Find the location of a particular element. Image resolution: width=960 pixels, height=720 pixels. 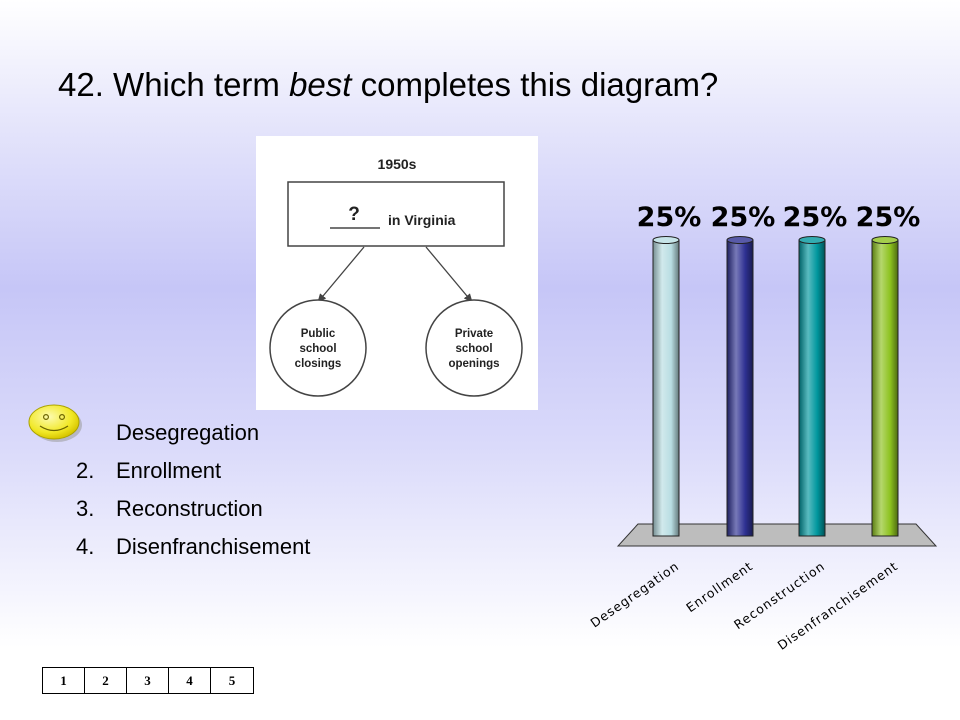

answer-number: 3. is located at coordinates (85, 508).